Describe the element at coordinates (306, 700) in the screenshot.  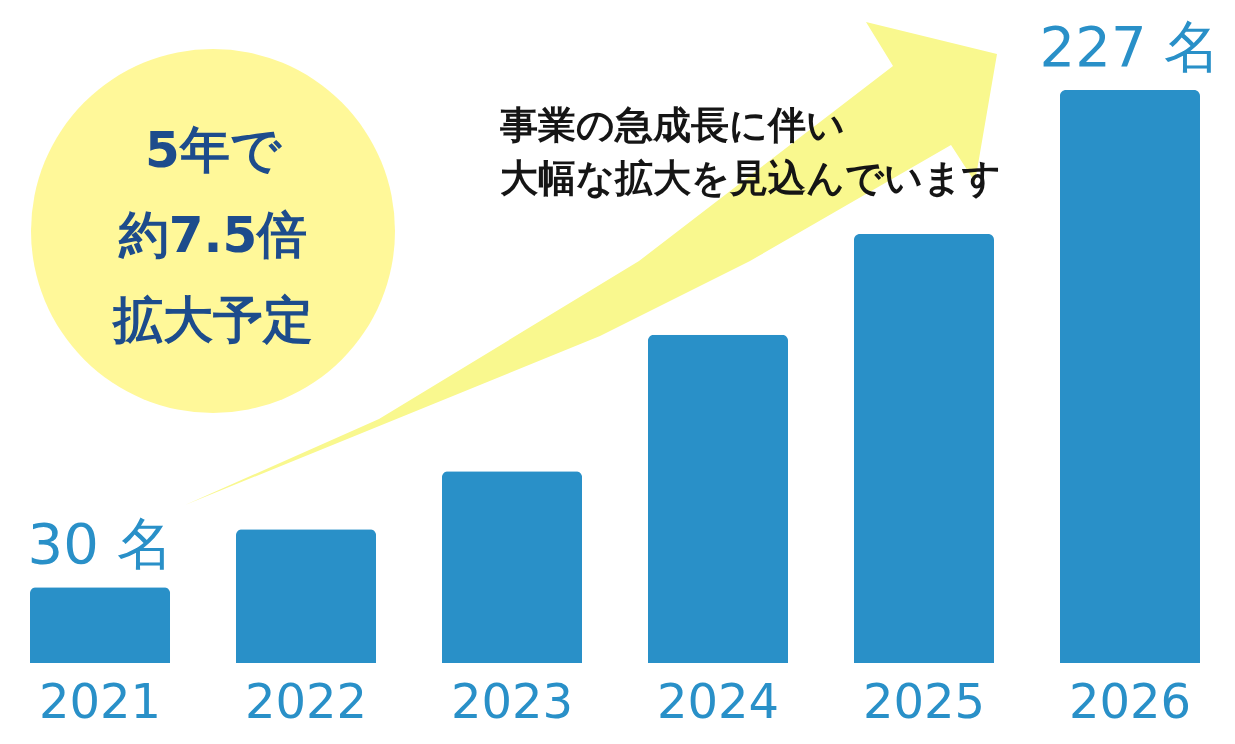
I see `x-tick-label: 2022` at that location.